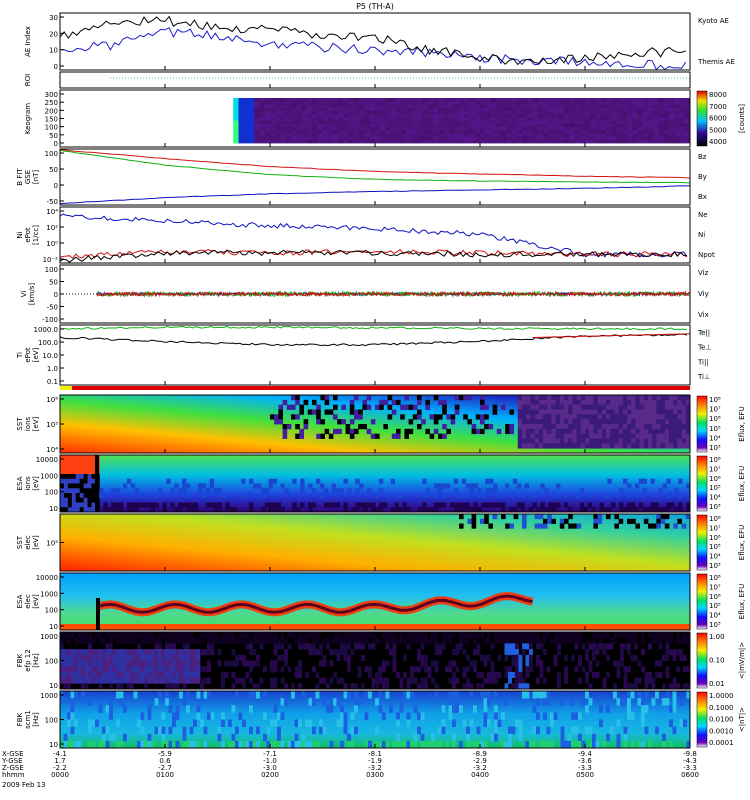 This screenshot has width=750, height=800. What do you see at coordinates (47, 578) in the screenshot?
I see `y-tick-label: 10000` at bounding box center [47, 578].